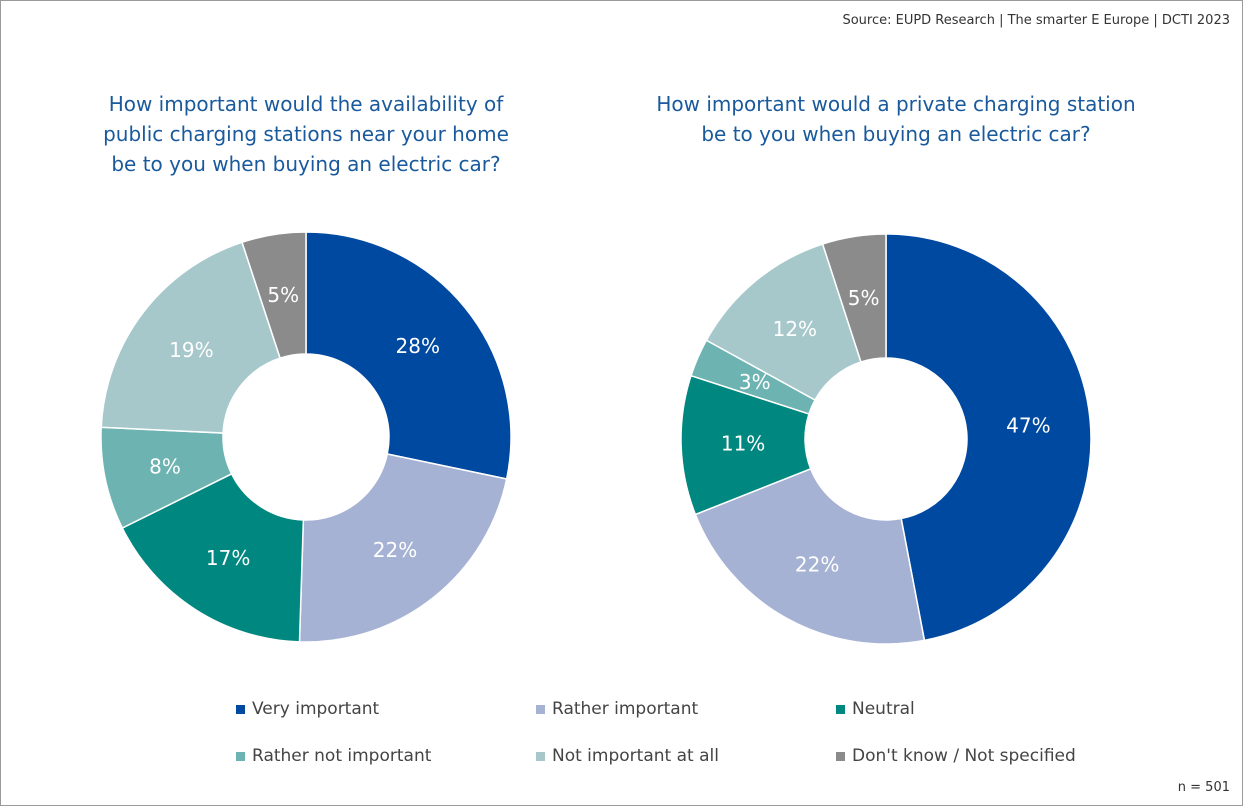 The height and width of the screenshot is (806, 1243). What do you see at coordinates (1028, 426) in the screenshot?
I see `data-label: 47%` at bounding box center [1028, 426].